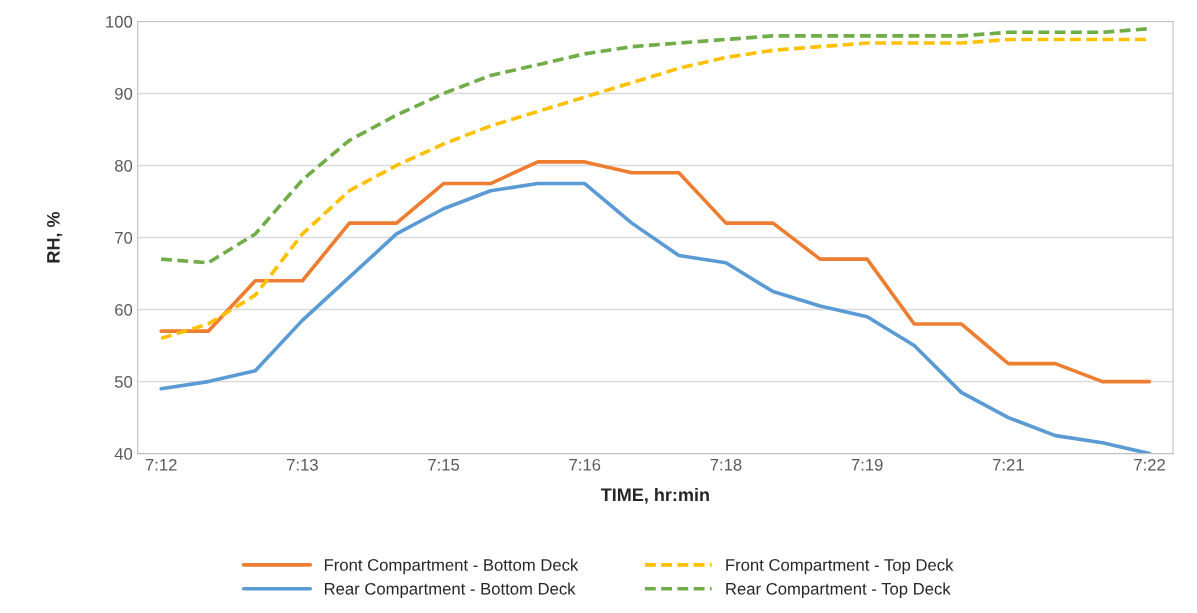 This screenshot has width=1197, height=613. What do you see at coordinates (867, 464) in the screenshot?
I see `x-tick-label: 7:19` at bounding box center [867, 464].